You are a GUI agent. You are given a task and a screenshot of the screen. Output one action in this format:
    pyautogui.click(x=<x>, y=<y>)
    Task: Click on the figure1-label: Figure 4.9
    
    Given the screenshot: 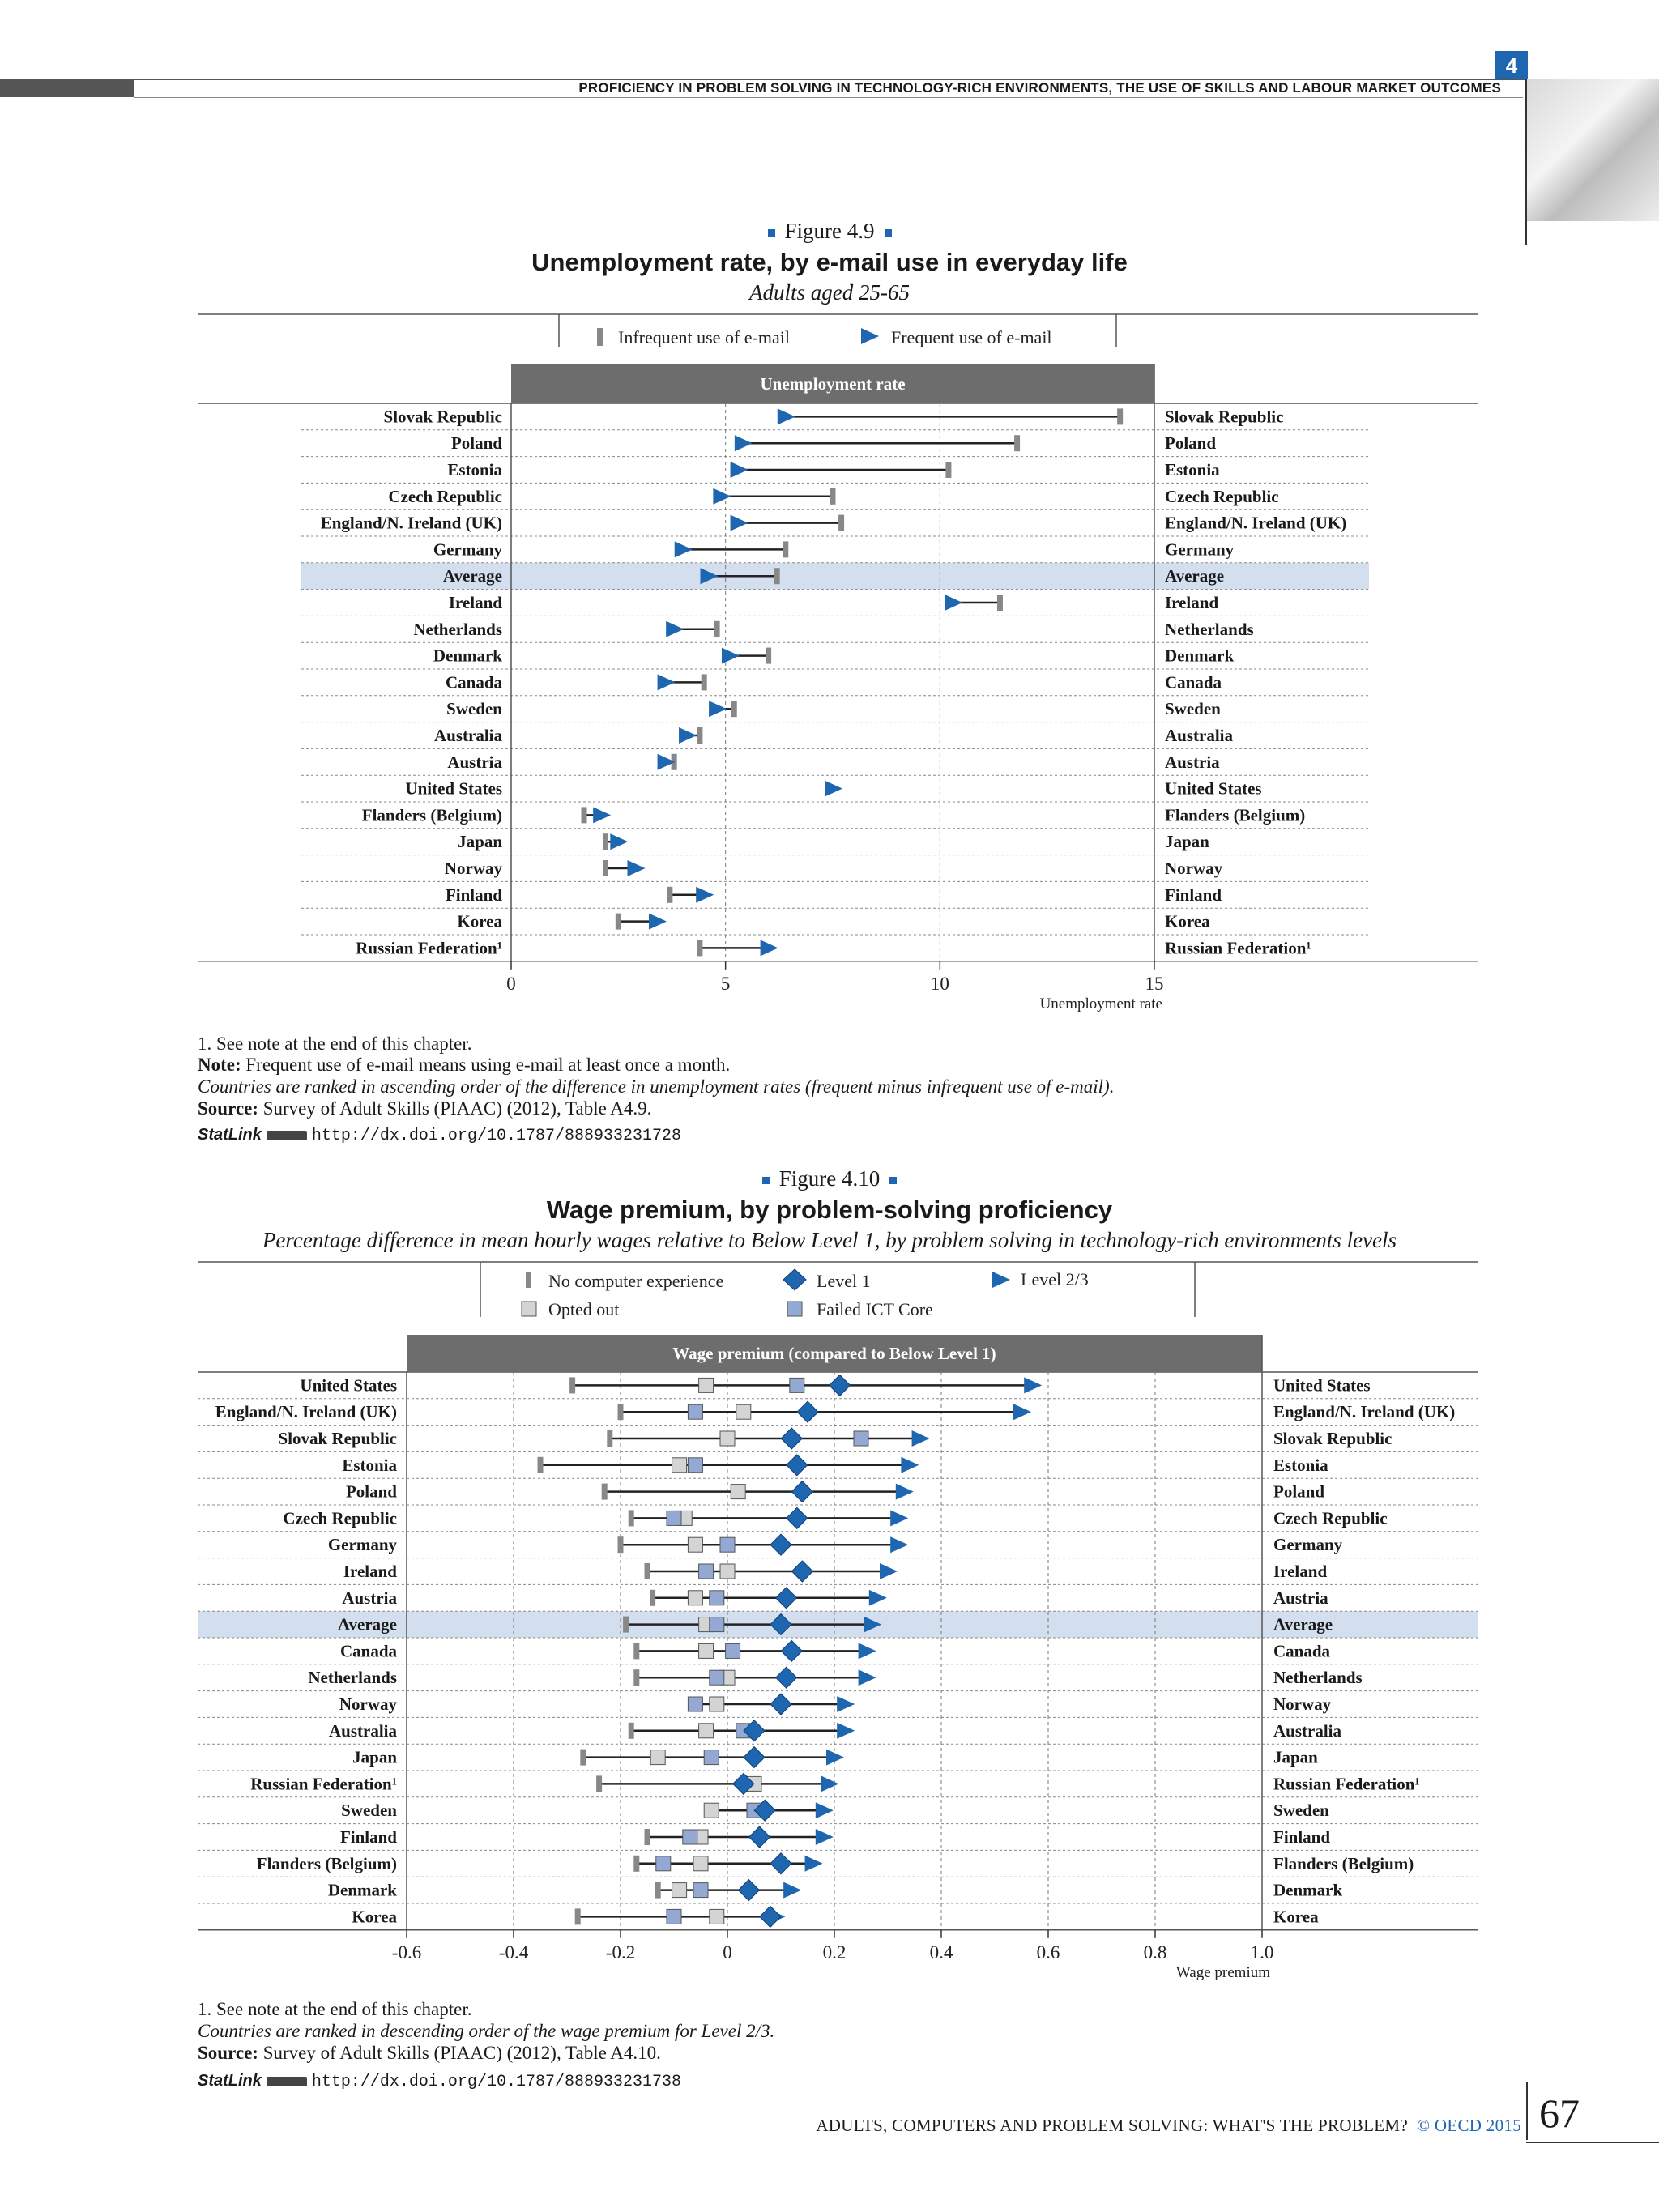 What is the action you would take?
    pyautogui.click(x=829, y=231)
    